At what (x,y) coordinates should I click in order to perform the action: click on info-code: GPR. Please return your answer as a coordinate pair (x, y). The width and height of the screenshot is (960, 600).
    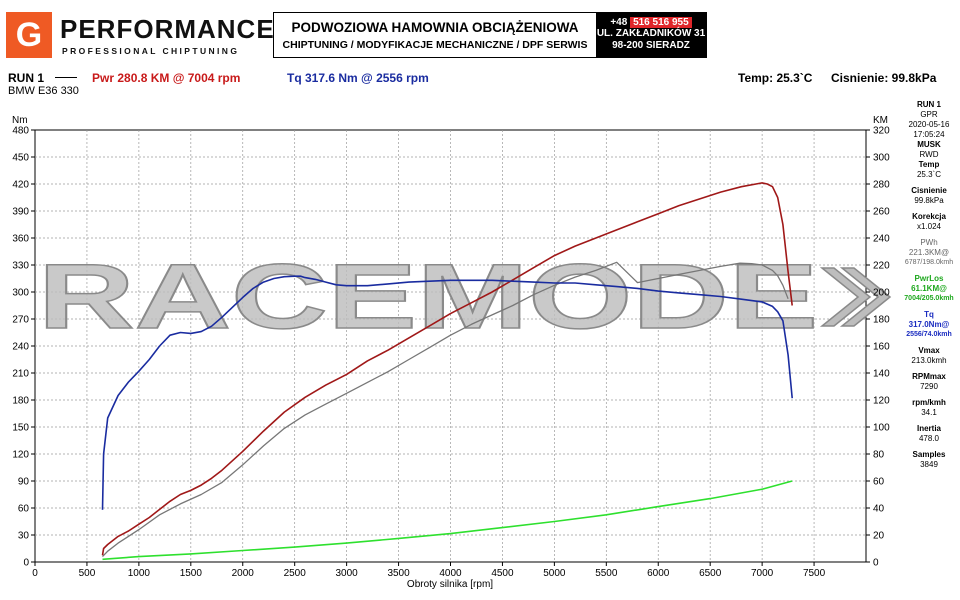
    Looking at the image, I should click on (929, 114).